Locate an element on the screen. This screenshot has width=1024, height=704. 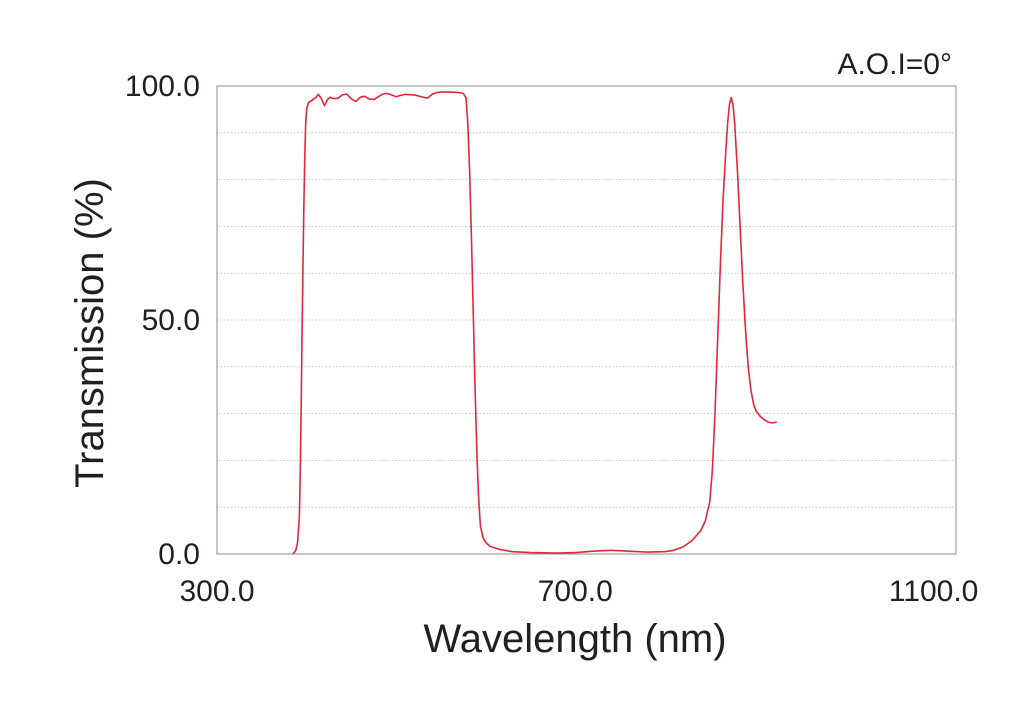
y-tick-label: 50.0 is located at coordinates (171, 320).